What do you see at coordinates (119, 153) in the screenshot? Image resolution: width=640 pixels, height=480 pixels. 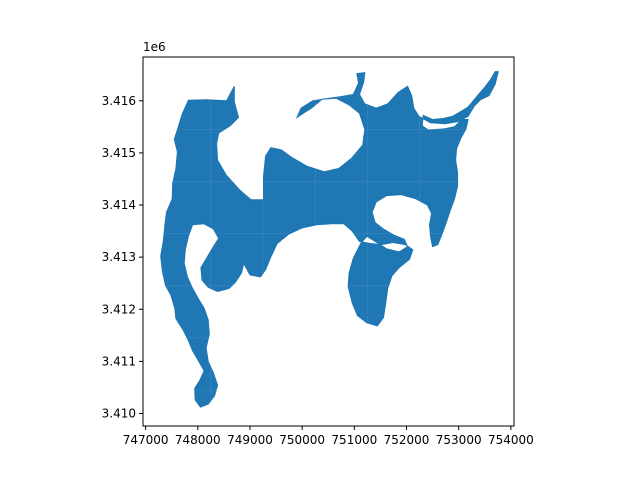 I see `y-tick-label: 3.415` at bounding box center [119, 153].